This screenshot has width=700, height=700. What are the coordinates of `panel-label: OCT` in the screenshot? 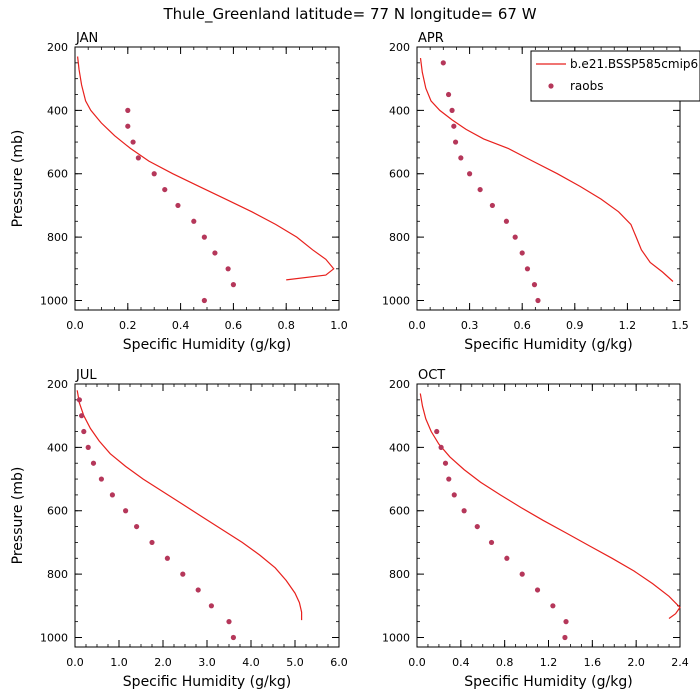 It's located at (431, 375).